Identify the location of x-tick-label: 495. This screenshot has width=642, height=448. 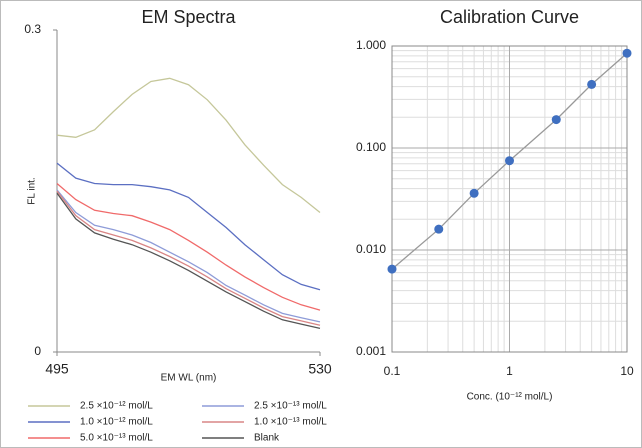
(57, 369).